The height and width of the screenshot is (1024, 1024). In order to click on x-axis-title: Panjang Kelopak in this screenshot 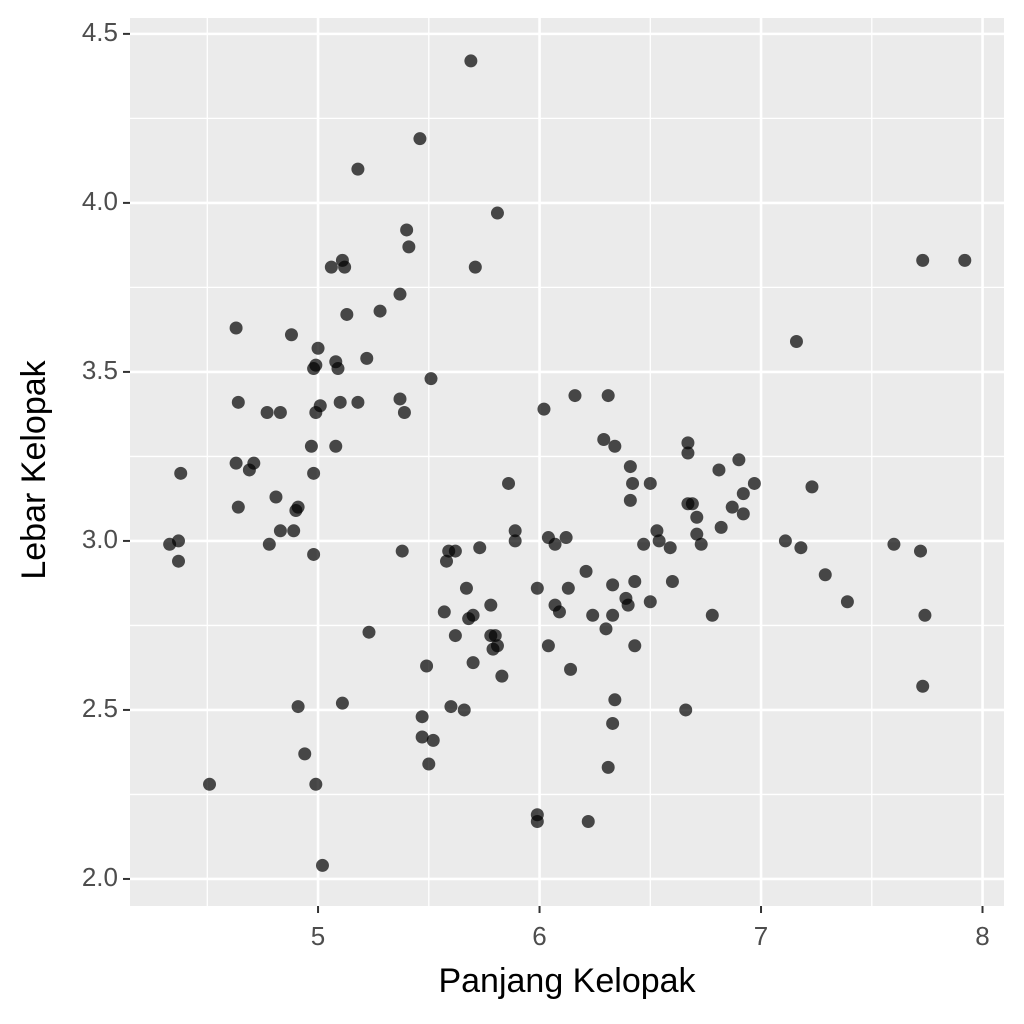, I will do `click(567, 981)`.